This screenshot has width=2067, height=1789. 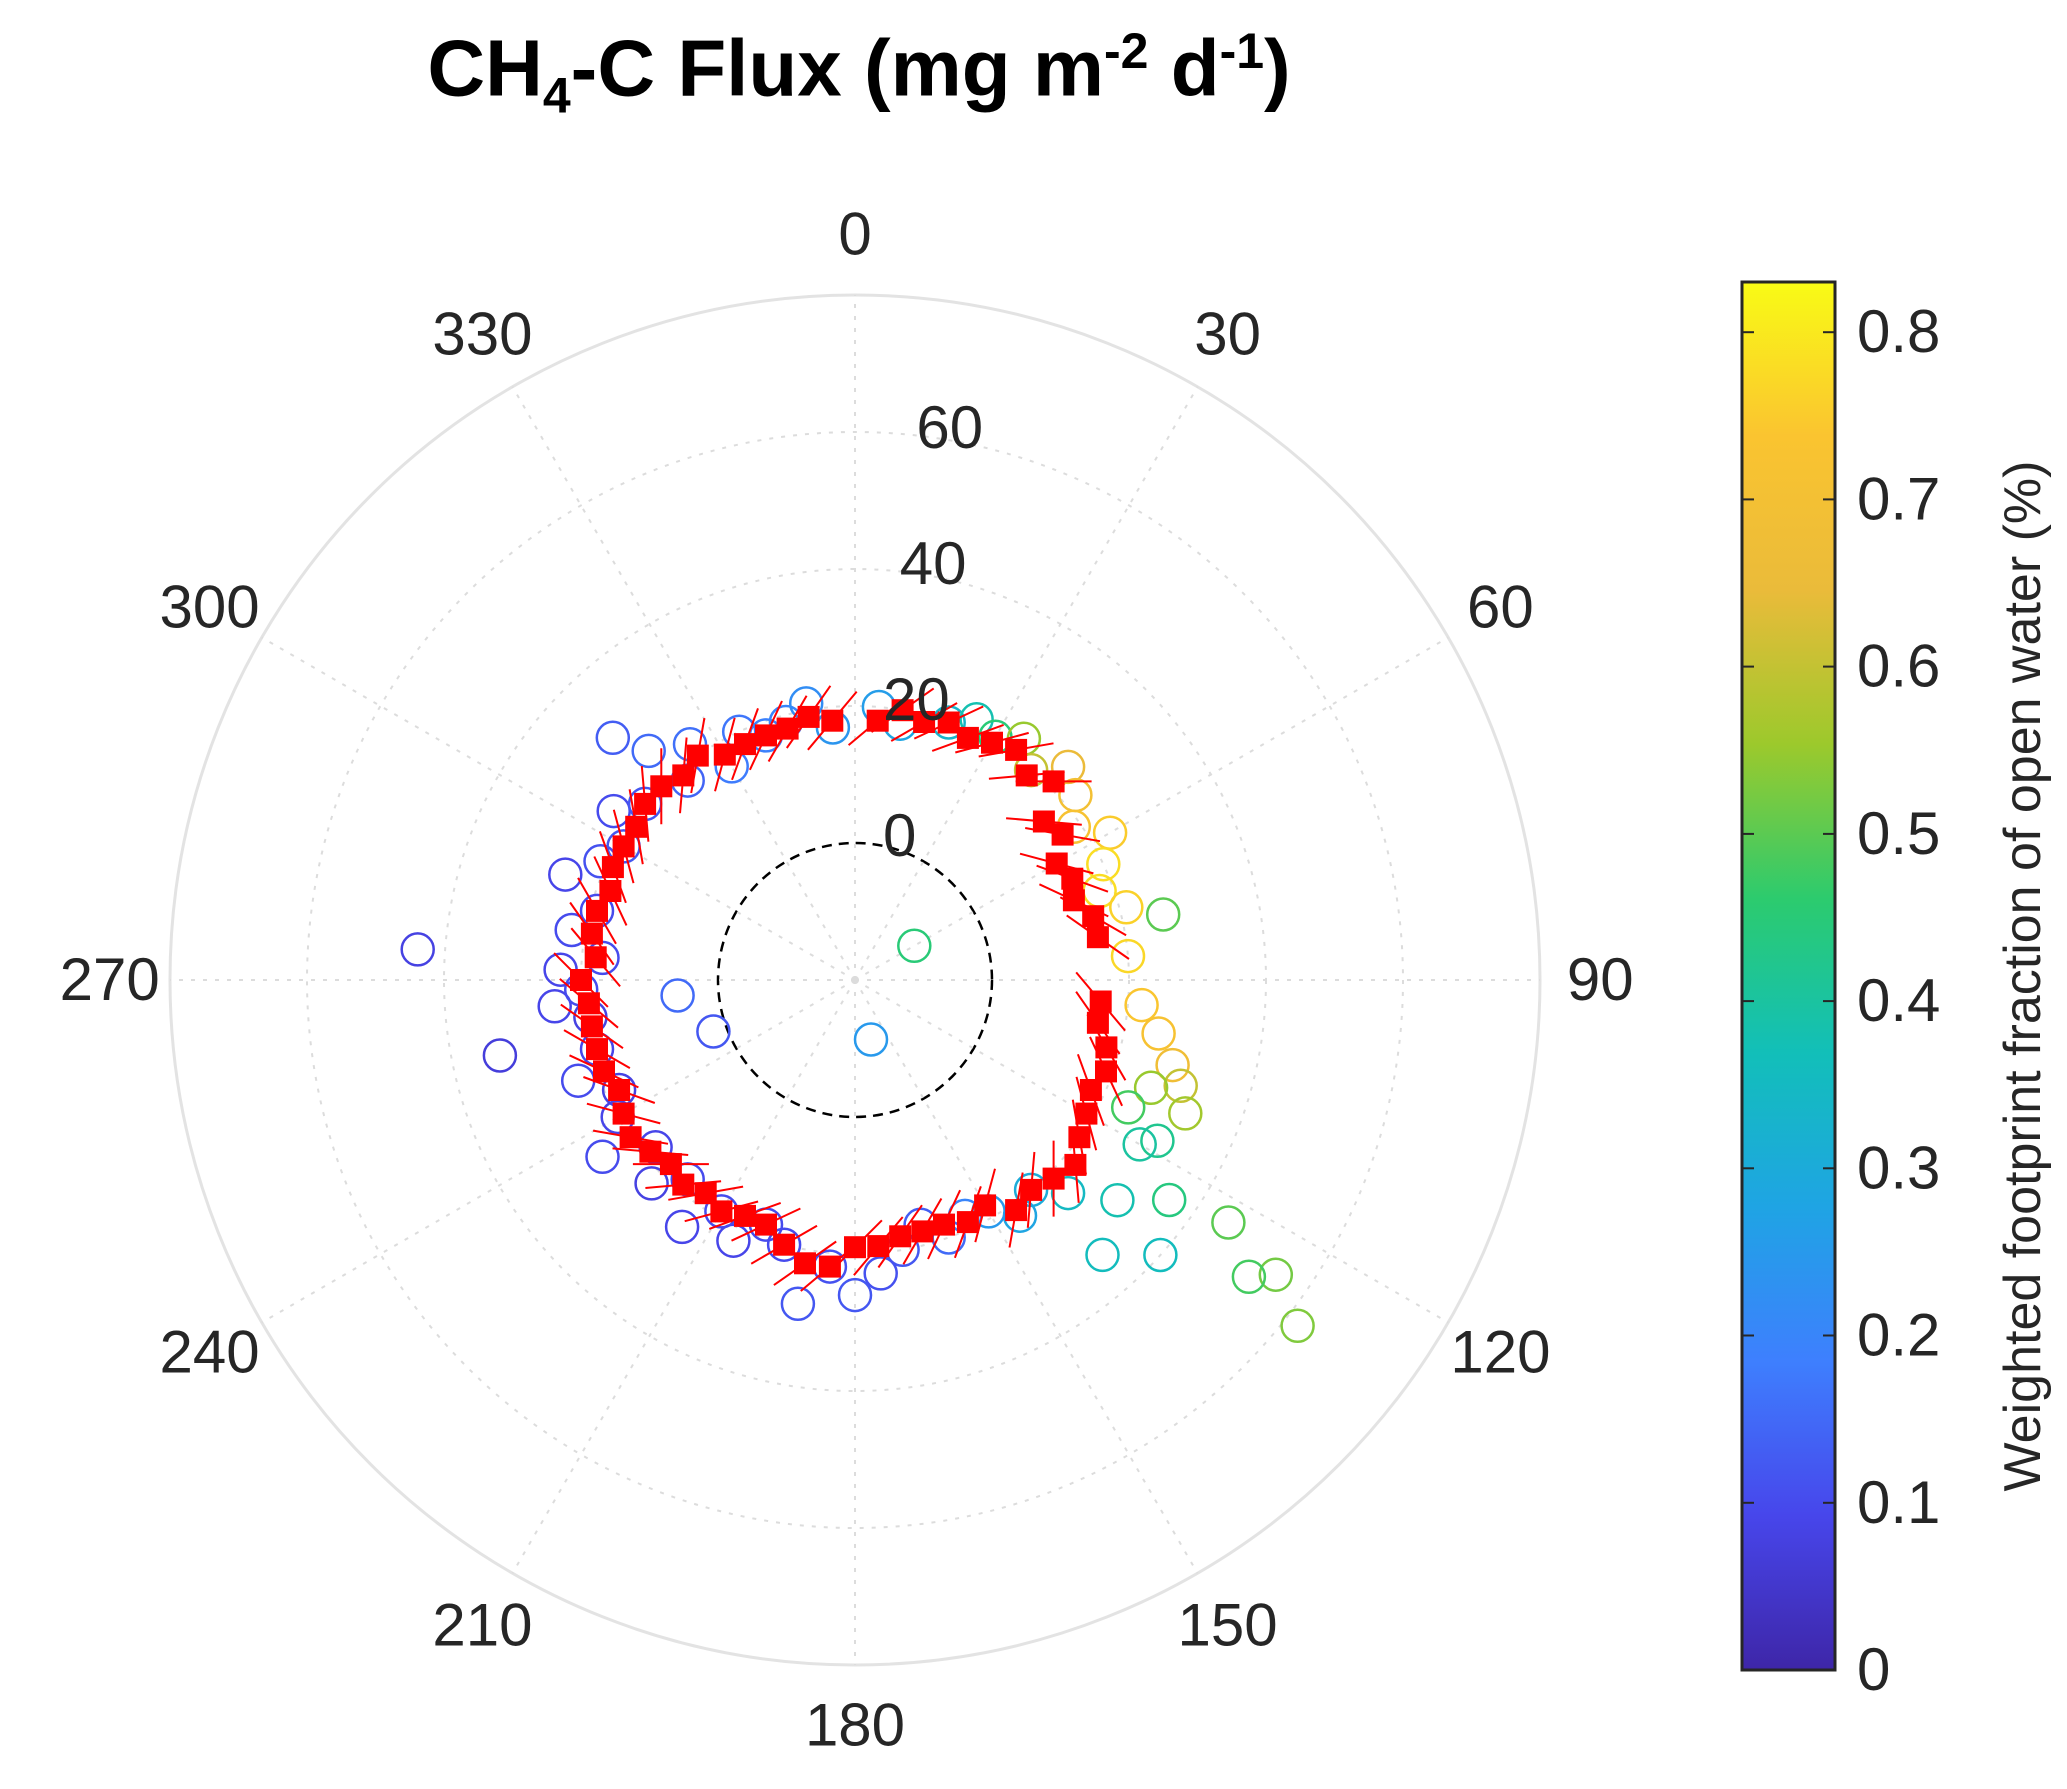 What do you see at coordinates (933, 563) in the screenshot?
I see `r-tick-label: 40` at bounding box center [933, 563].